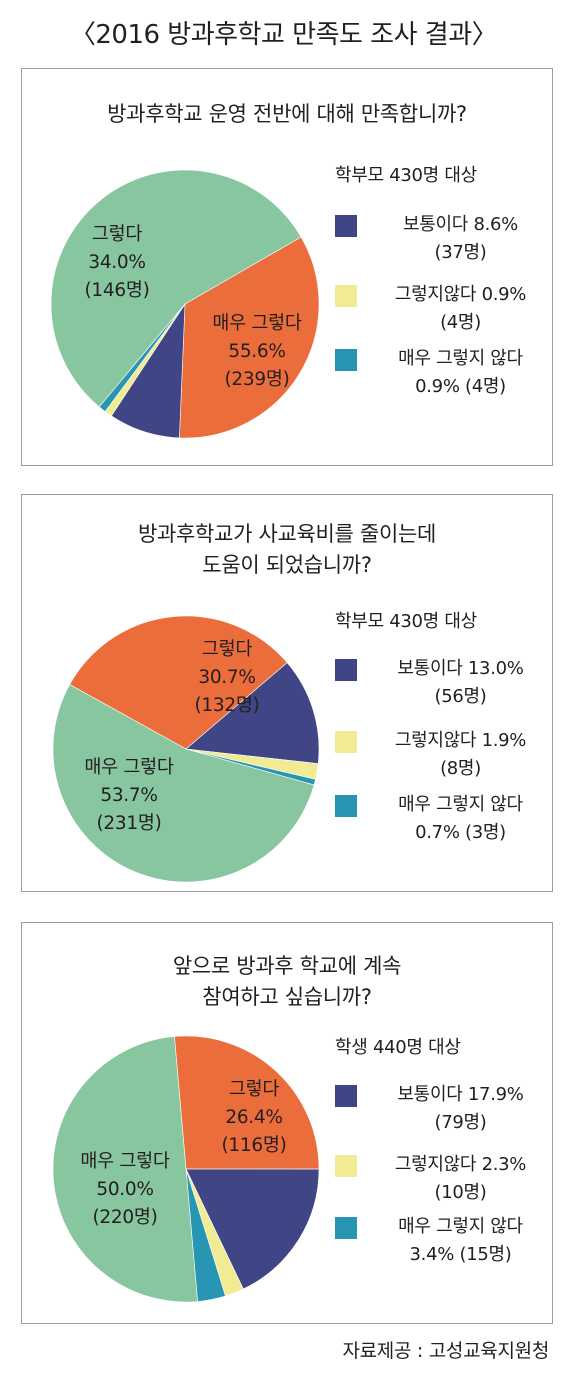 Image resolution: width=567 pixels, height=1378 pixels. I want to click on chart-2-title: 방과후학교가 사교육비를 줄이는데 도움이 되었습니까?, so click(287, 550).